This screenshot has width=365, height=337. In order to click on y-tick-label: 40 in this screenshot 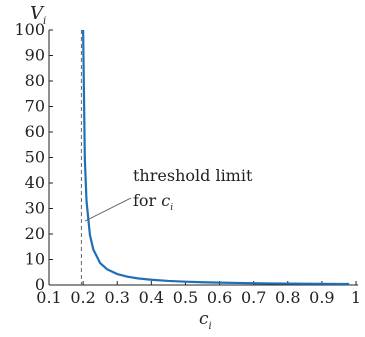, I will do `click(35, 182)`.